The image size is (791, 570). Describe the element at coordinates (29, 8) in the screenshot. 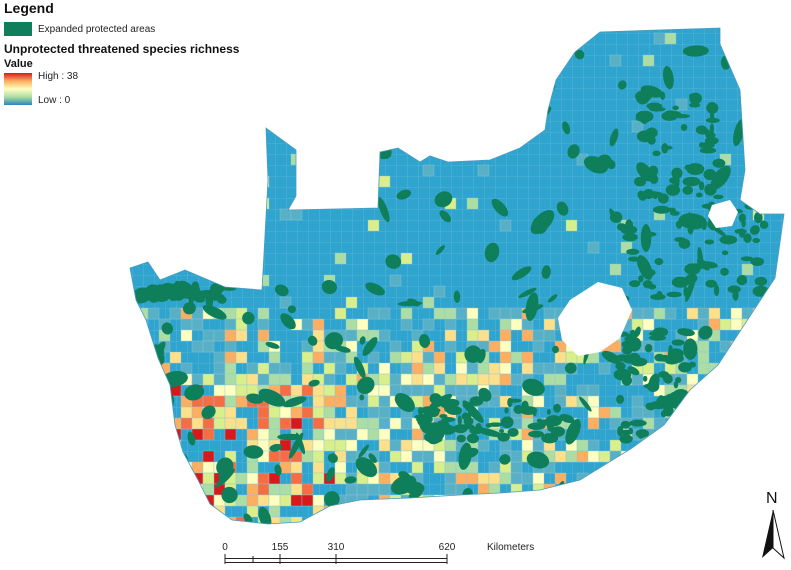

I see `legend-title: Legend` at that location.